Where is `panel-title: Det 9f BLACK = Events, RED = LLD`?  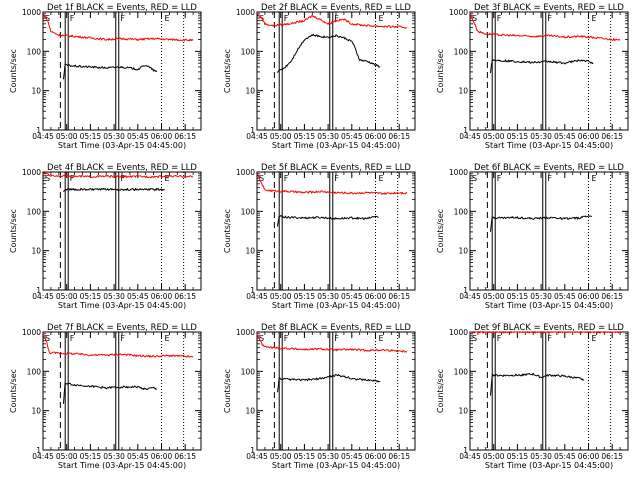
panel-title: Det 9f BLACK = Events, RED = LLD is located at coordinates (549, 328).